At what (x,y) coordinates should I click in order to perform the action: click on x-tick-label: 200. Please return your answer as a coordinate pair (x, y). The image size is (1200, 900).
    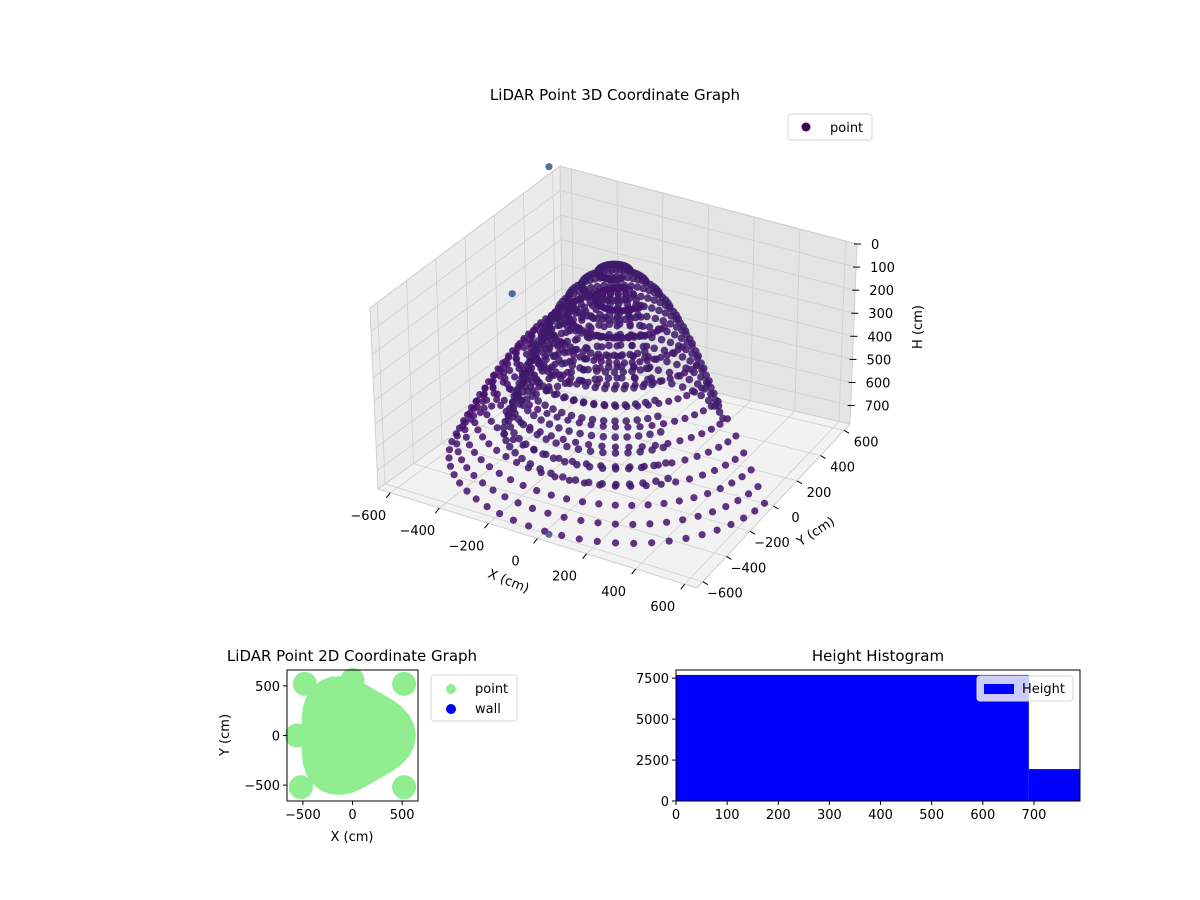
    Looking at the image, I should click on (564, 577).